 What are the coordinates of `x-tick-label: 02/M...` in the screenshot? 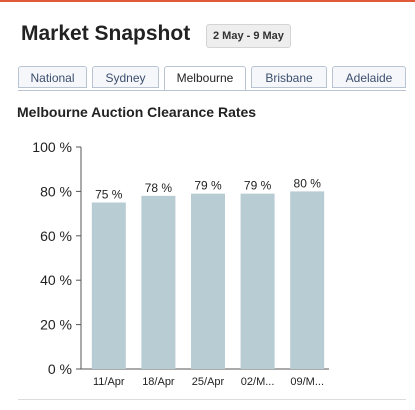 It's located at (258, 382).